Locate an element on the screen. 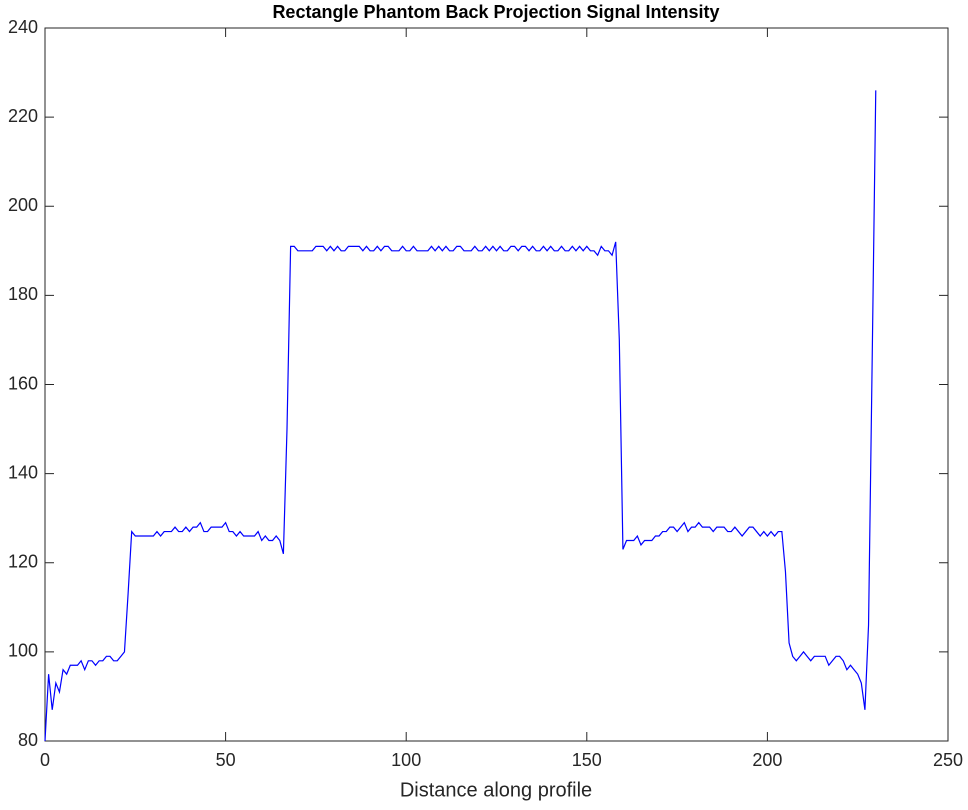 This screenshot has height=810, width=968. x-tick-label: 200 is located at coordinates (767, 760).